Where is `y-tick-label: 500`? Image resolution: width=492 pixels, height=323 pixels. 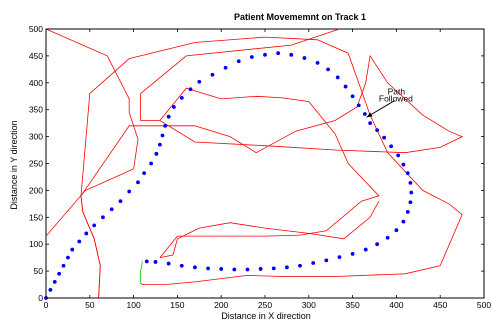 y-tick-label: 500 is located at coordinates (36, 29).